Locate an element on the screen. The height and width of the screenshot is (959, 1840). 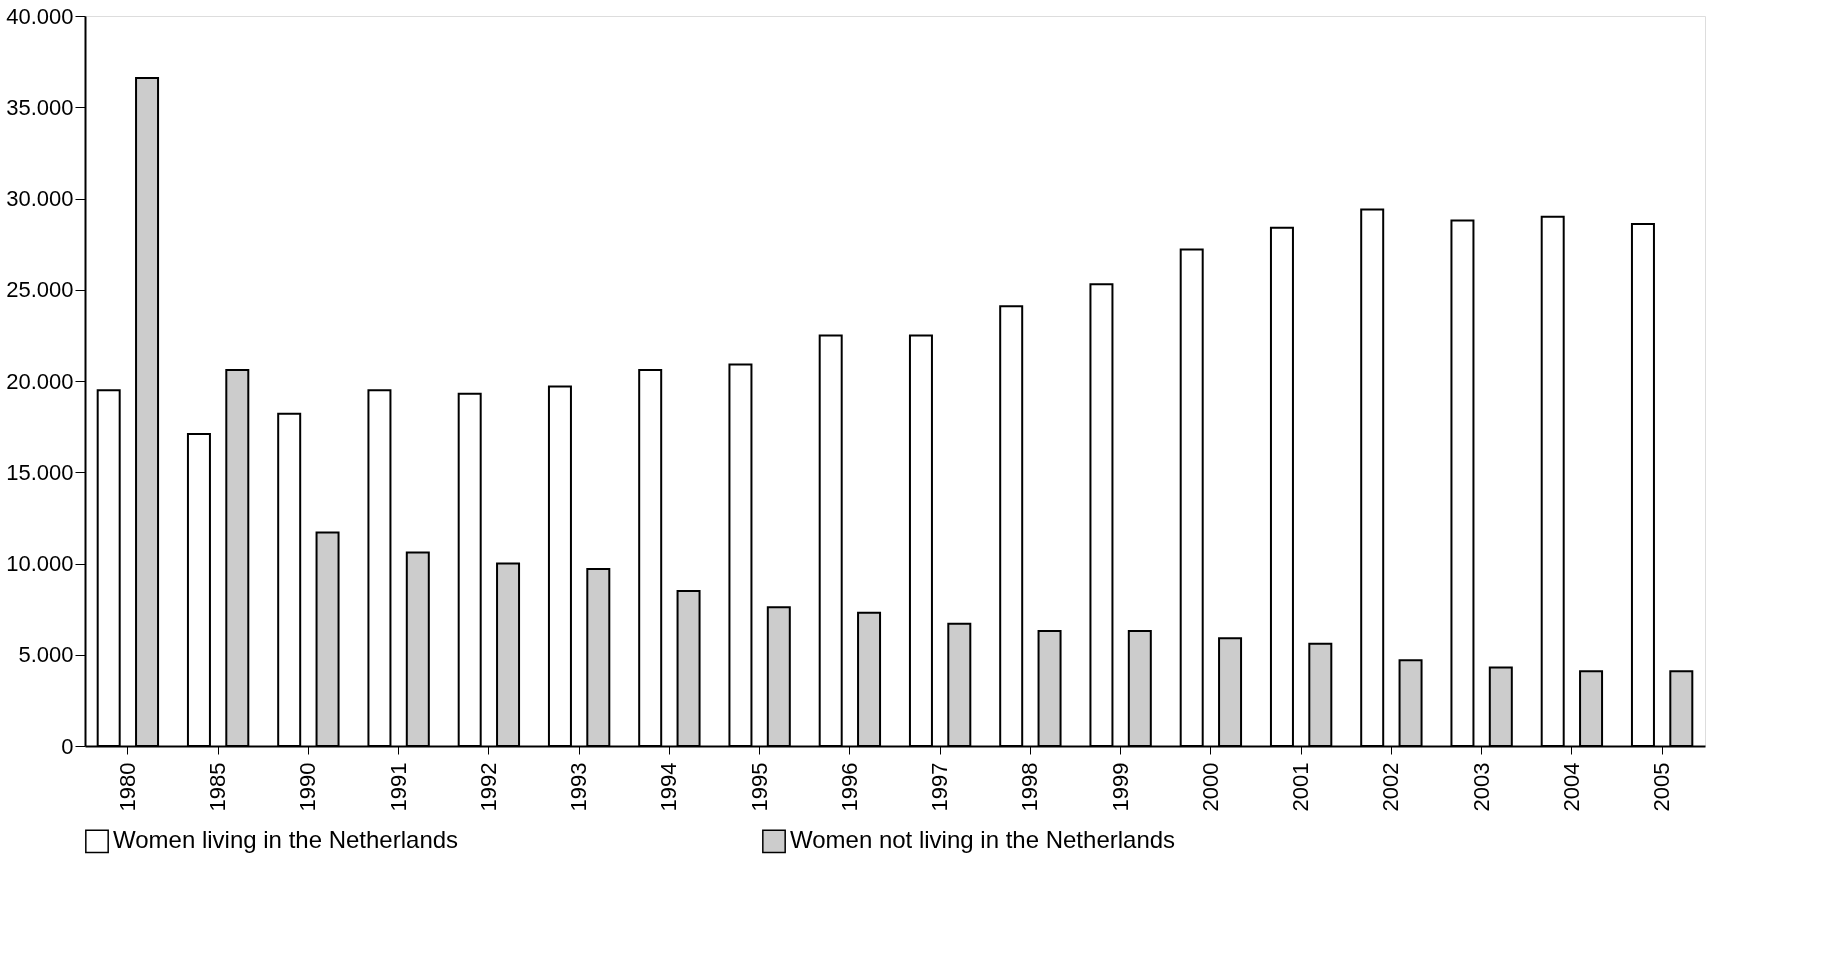
y-tick-label: 25.000 is located at coordinates (40, 290).